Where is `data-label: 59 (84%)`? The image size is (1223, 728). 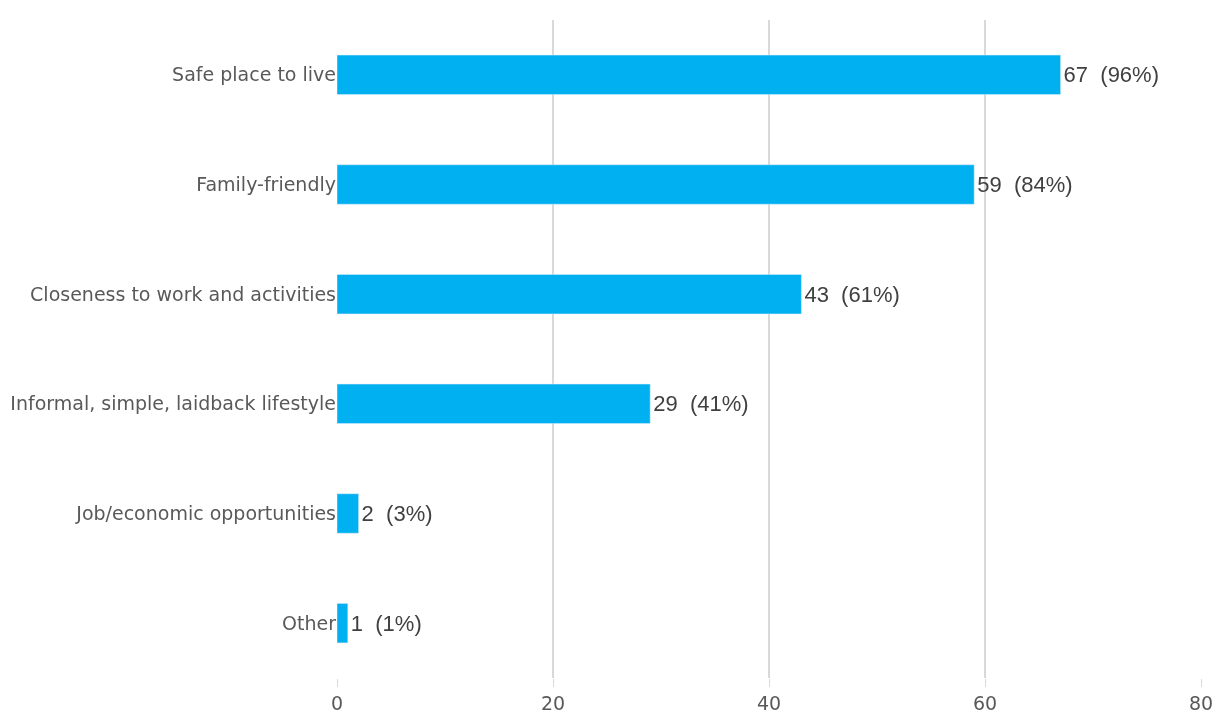 data-label: 59 (84%) is located at coordinates (1025, 184).